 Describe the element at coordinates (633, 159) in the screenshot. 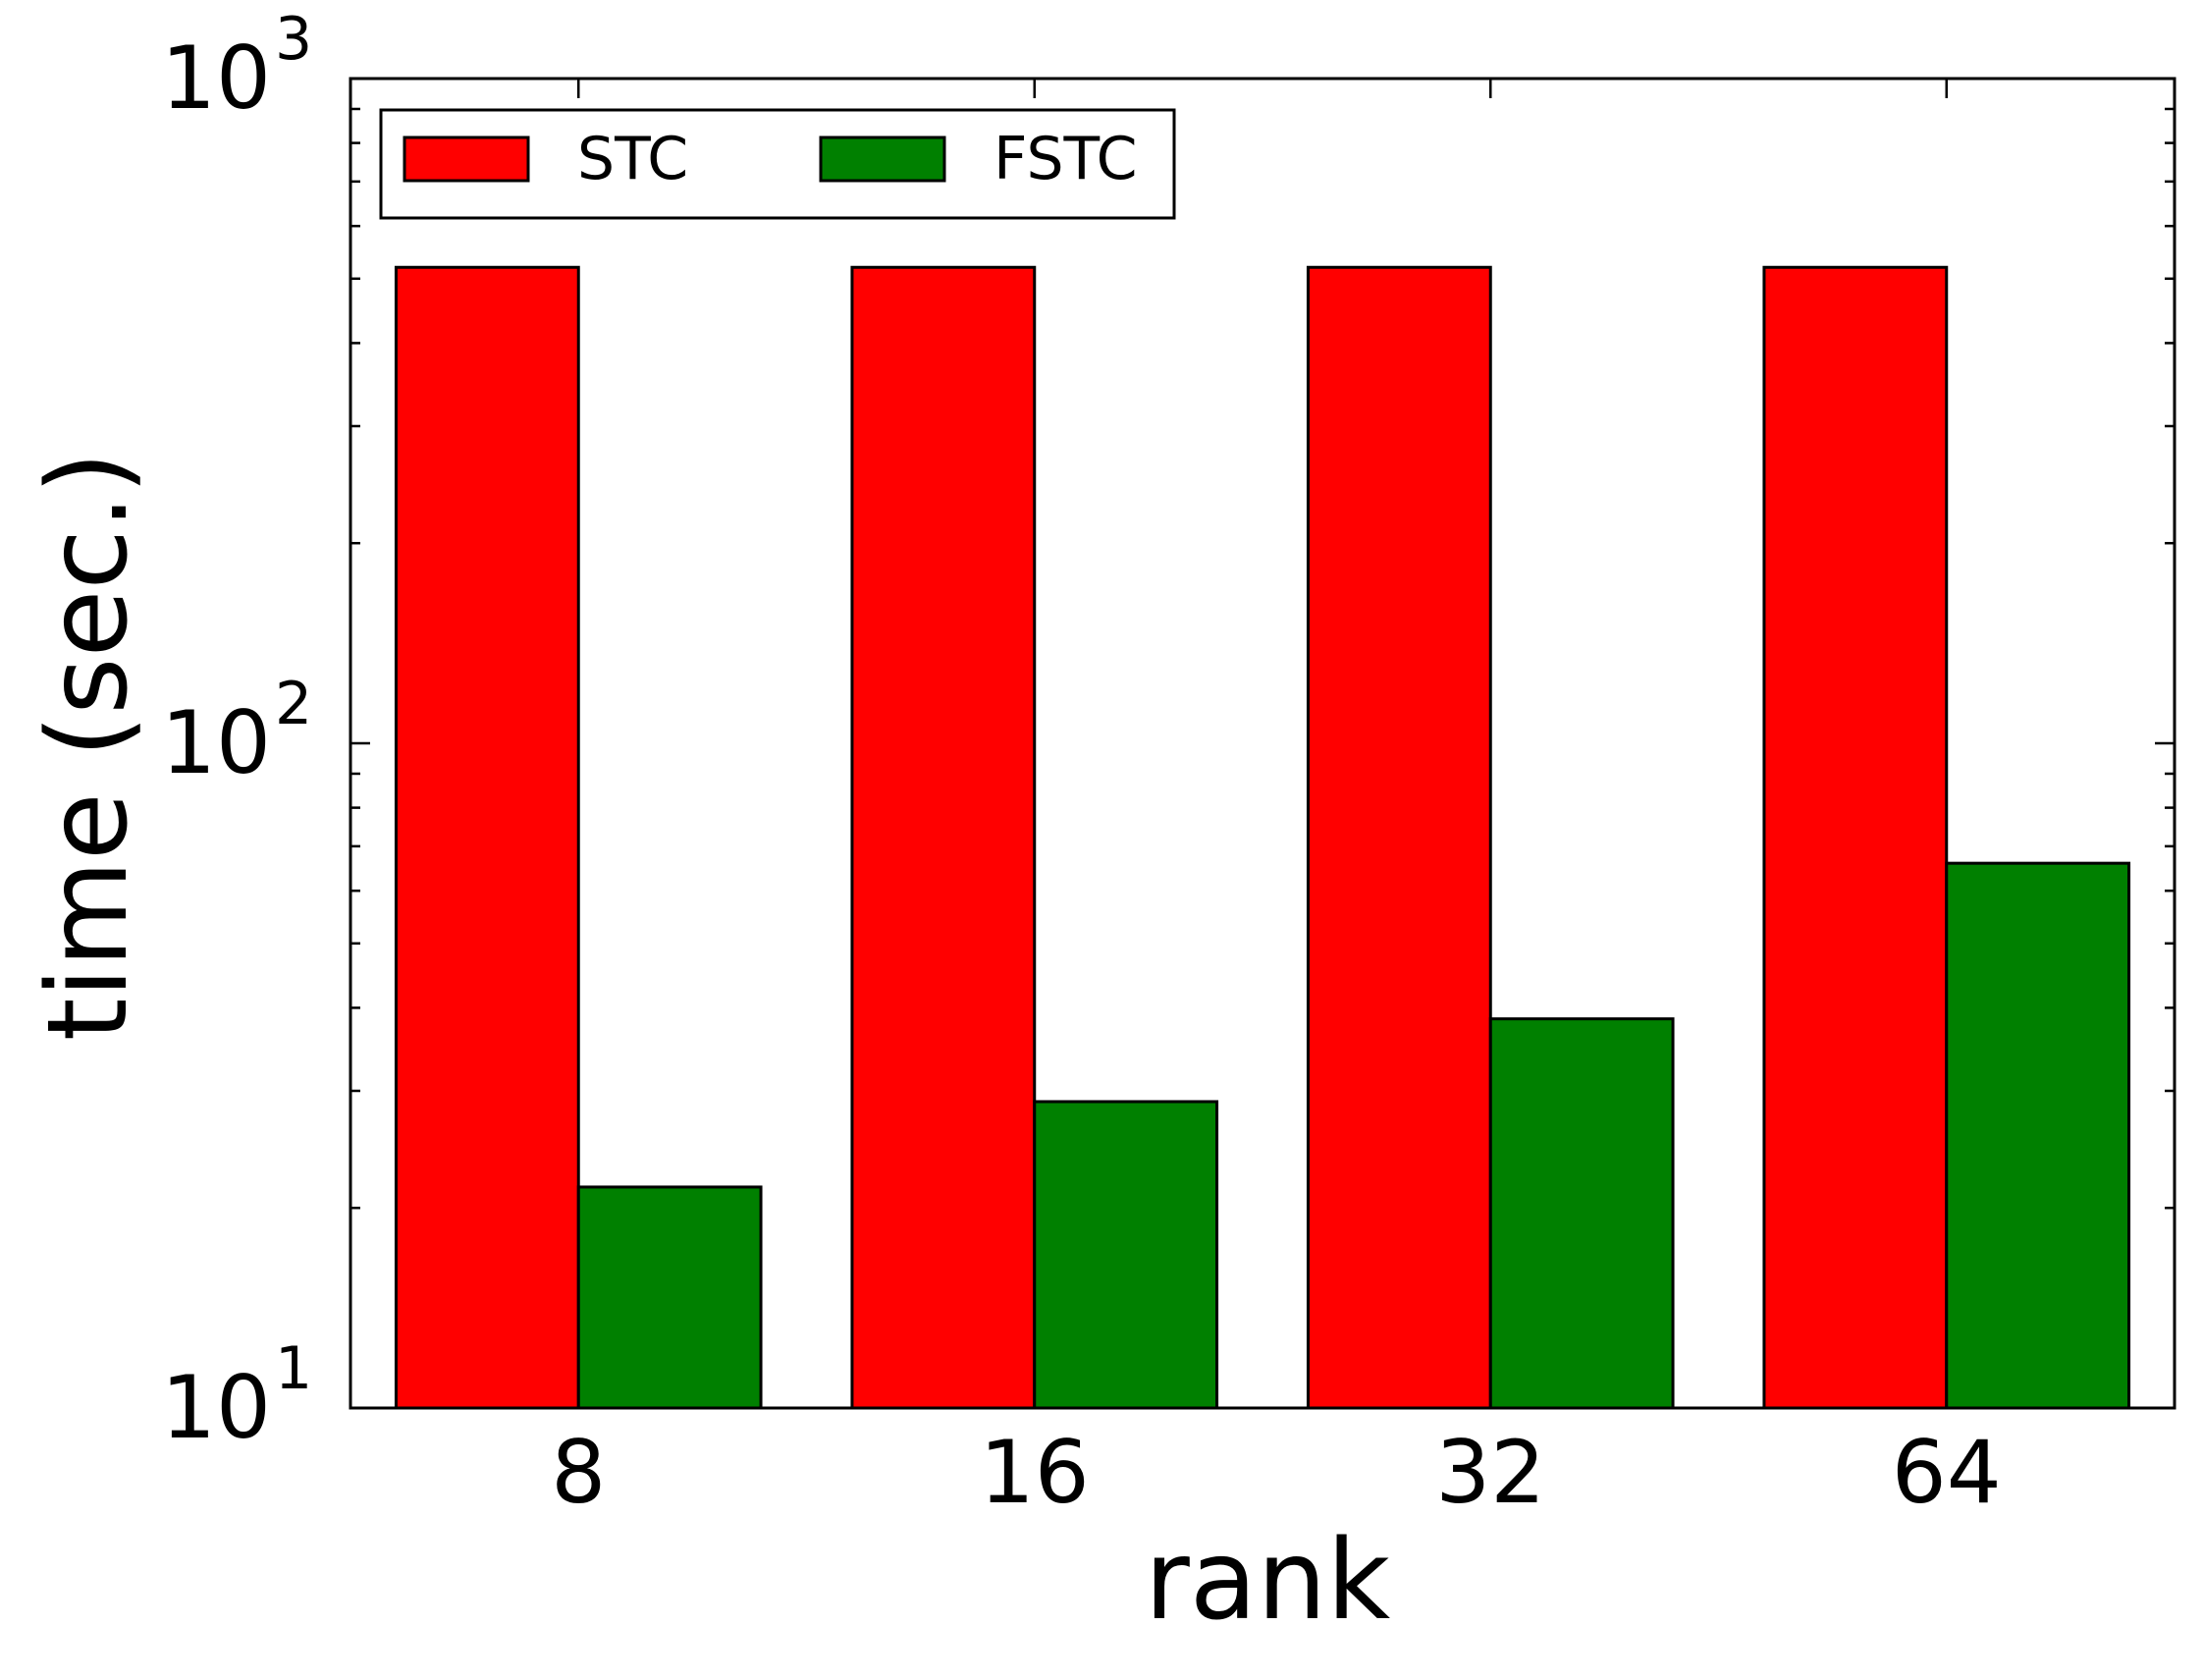

I see `legend-label-stc: STC` at that location.